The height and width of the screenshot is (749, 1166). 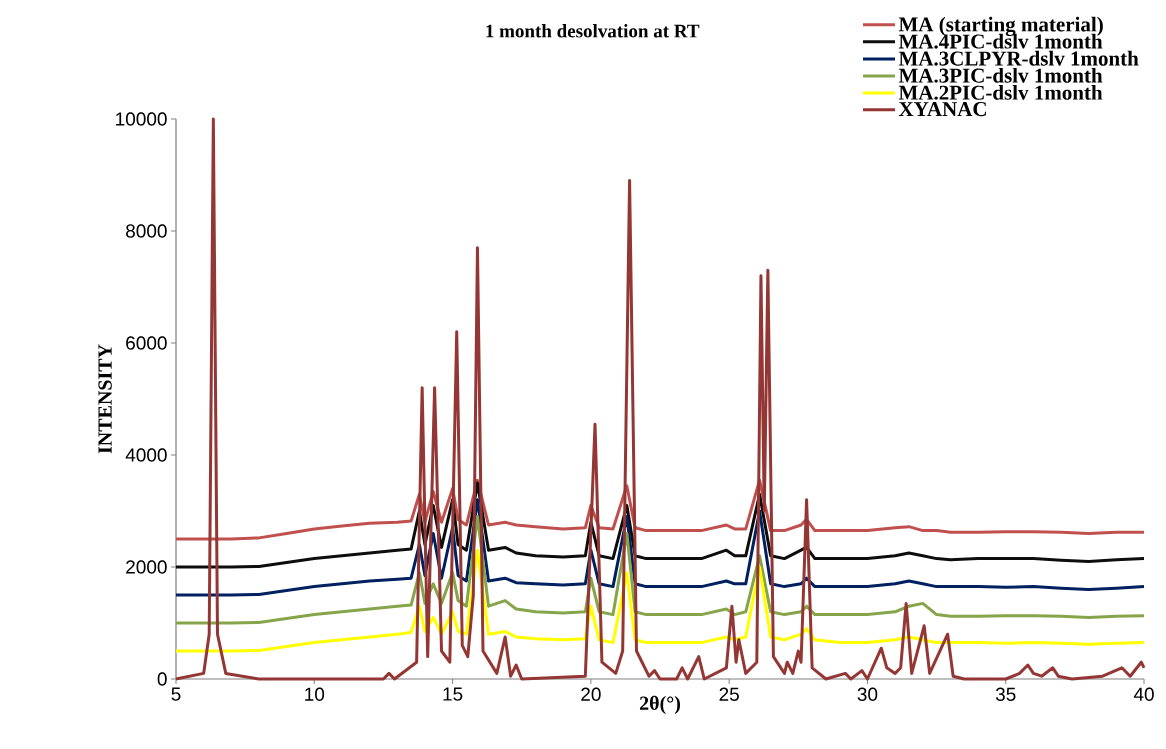 I want to click on x-tick-label: 40, so click(x=1143, y=694).